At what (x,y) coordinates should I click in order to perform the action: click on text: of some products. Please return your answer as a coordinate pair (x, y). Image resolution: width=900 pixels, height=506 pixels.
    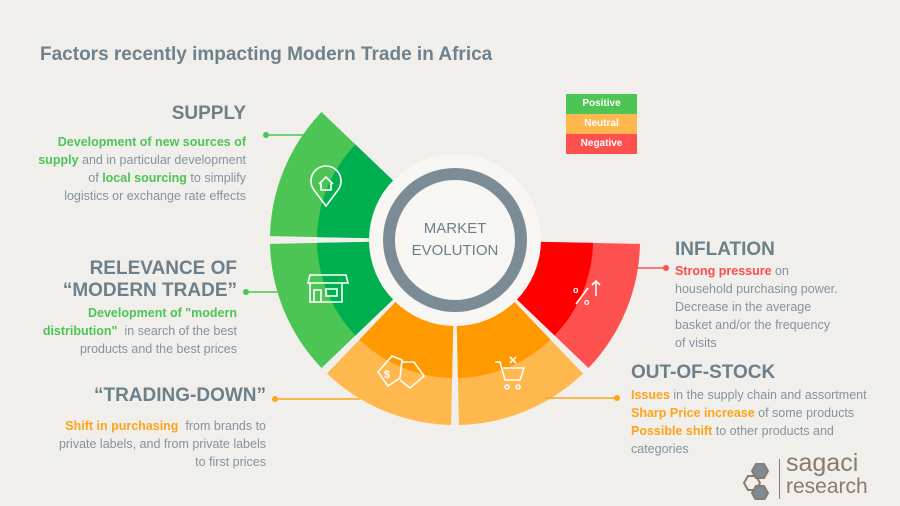
    Looking at the image, I should click on (804, 413).